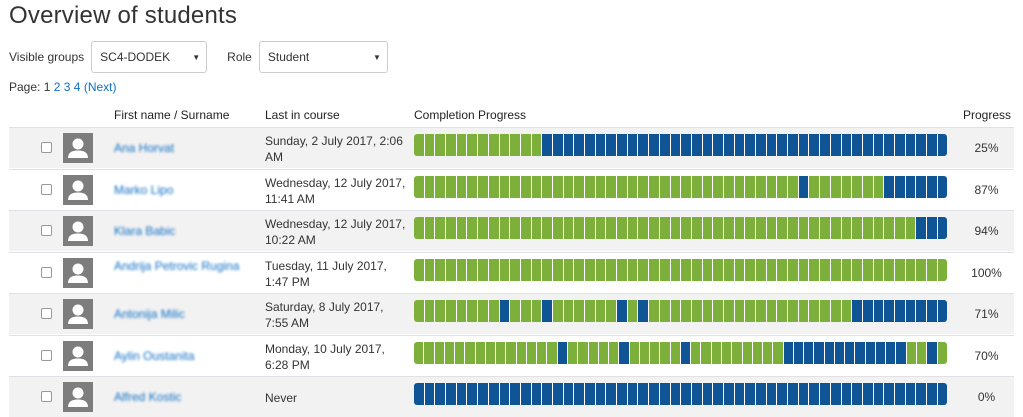  Describe the element at coordinates (149, 57) in the screenshot. I see `groups-select: SC4-DODEK ▼` at that location.